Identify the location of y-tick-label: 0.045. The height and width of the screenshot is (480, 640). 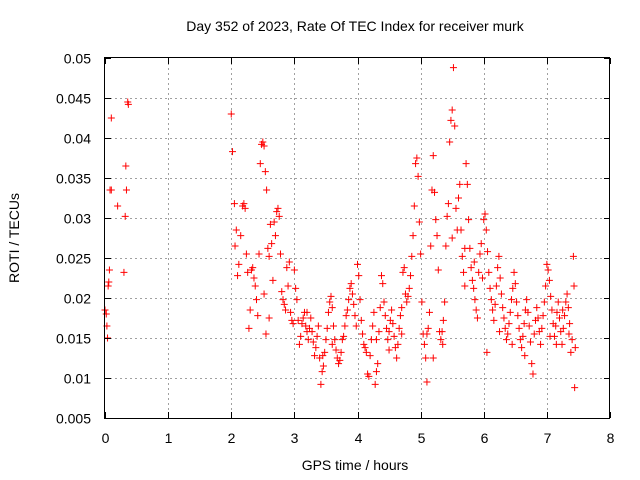
(73, 99).